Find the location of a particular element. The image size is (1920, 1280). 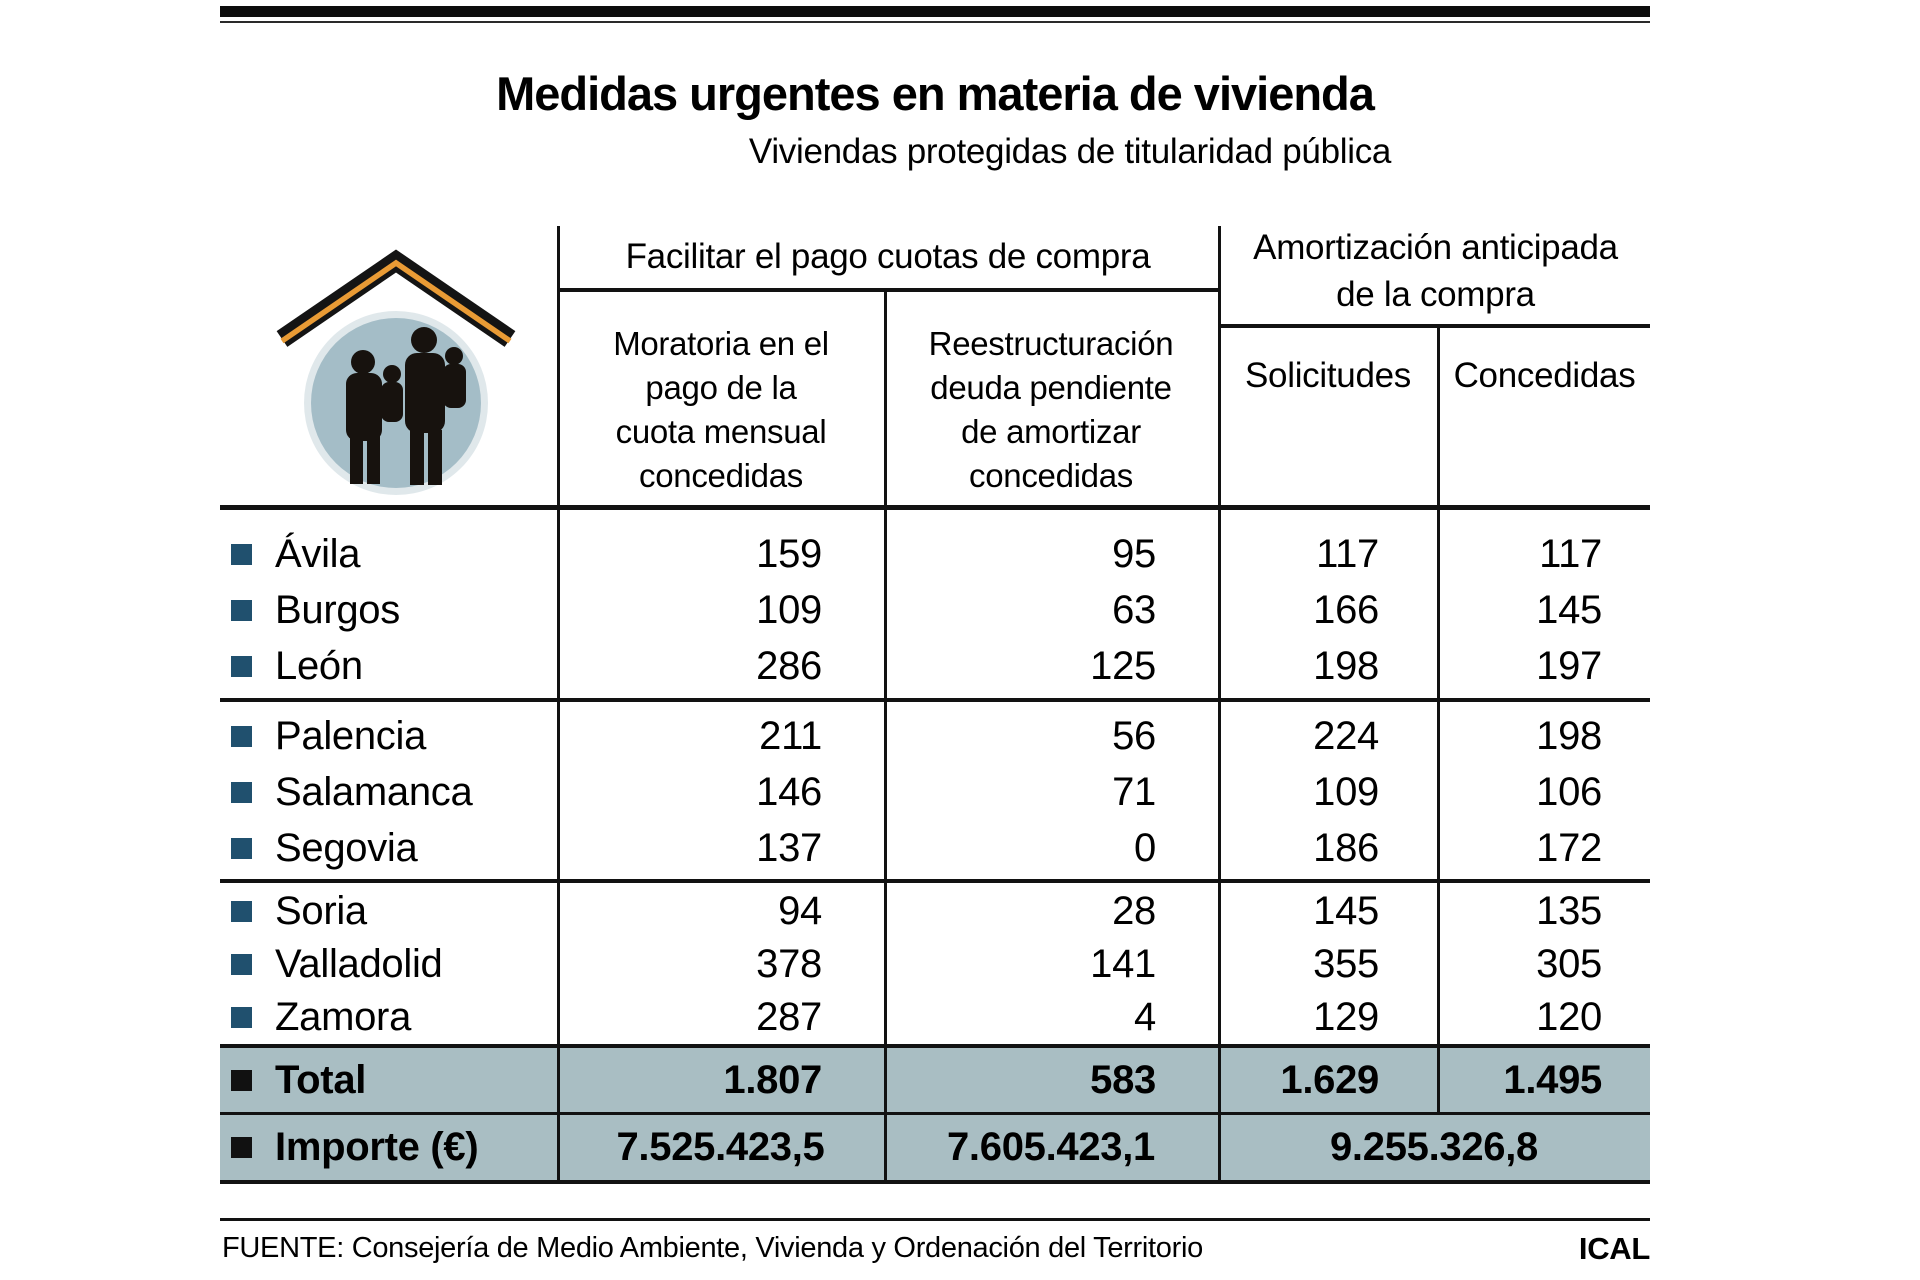

reestructuracion-value: 125 is located at coordinates (1123, 665).